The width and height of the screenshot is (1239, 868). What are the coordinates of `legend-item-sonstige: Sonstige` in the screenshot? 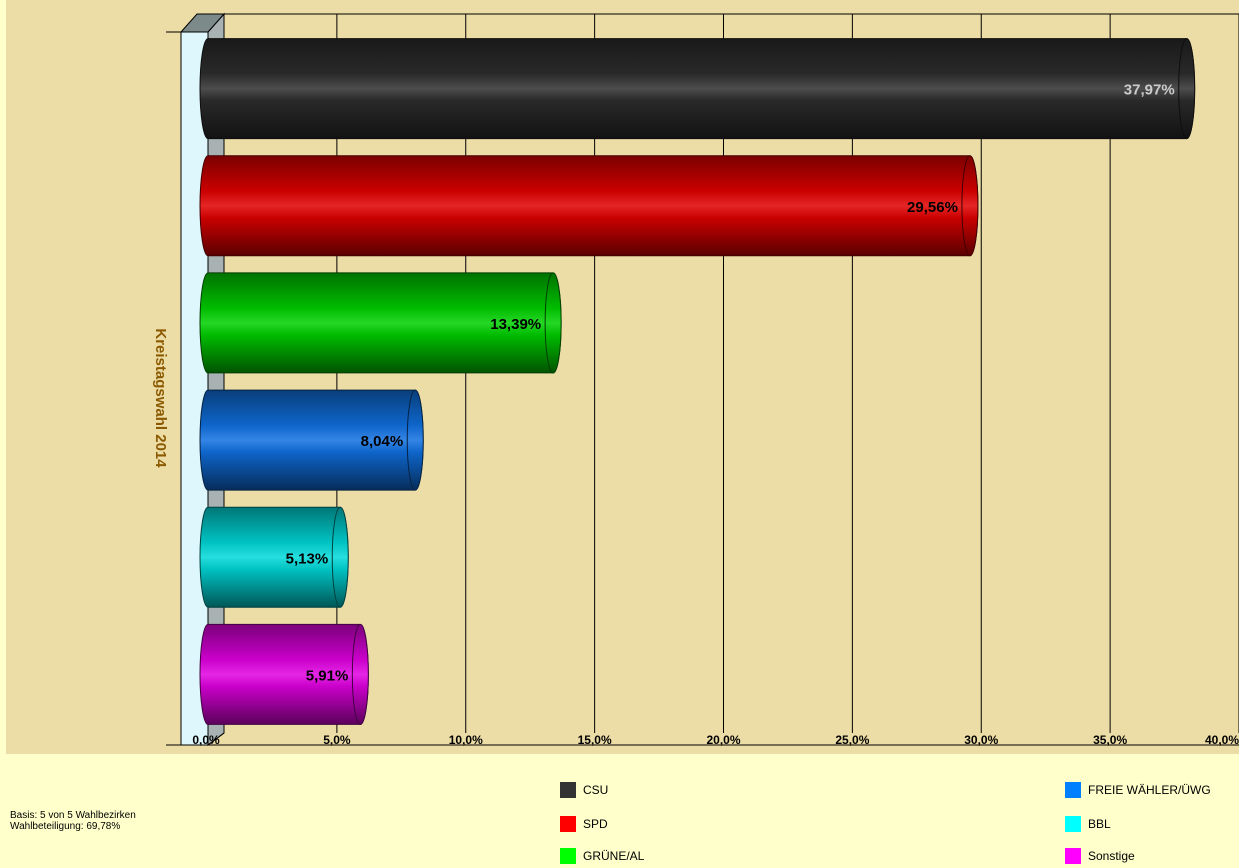 It's located at (1100, 855).